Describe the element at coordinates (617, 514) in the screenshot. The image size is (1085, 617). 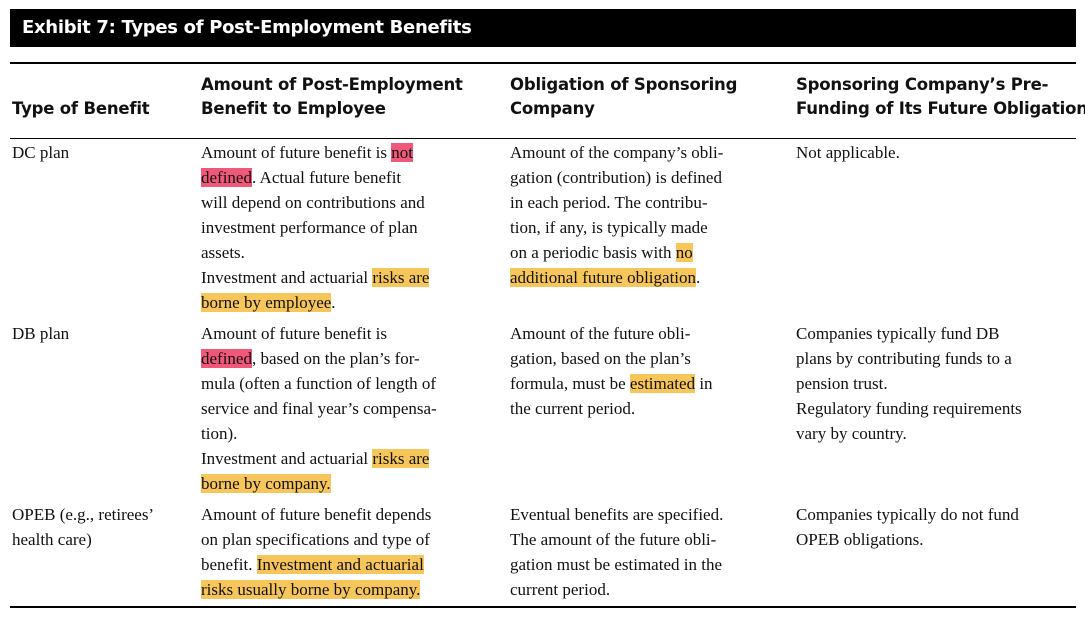
I see `text-line: Eventual benefits are specified.` at that location.